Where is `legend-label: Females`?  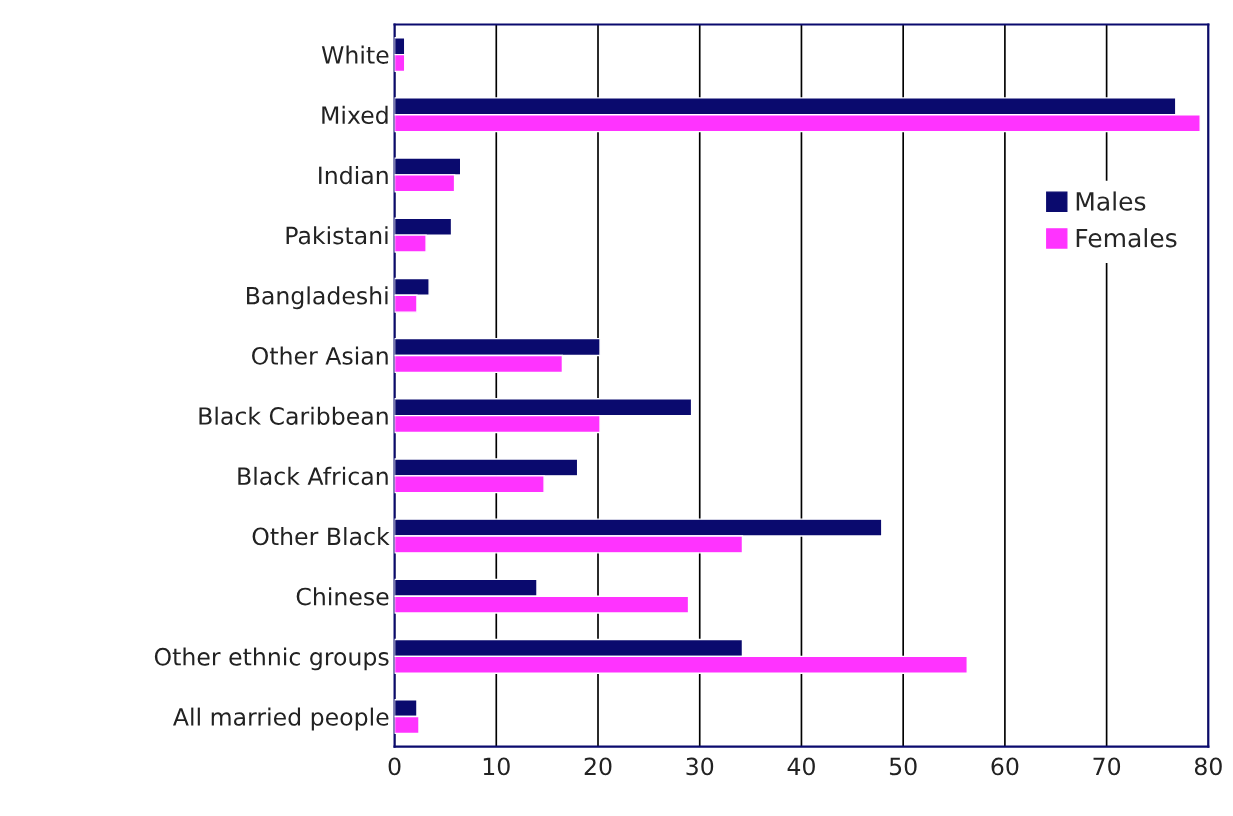 legend-label: Females is located at coordinates (1126, 238).